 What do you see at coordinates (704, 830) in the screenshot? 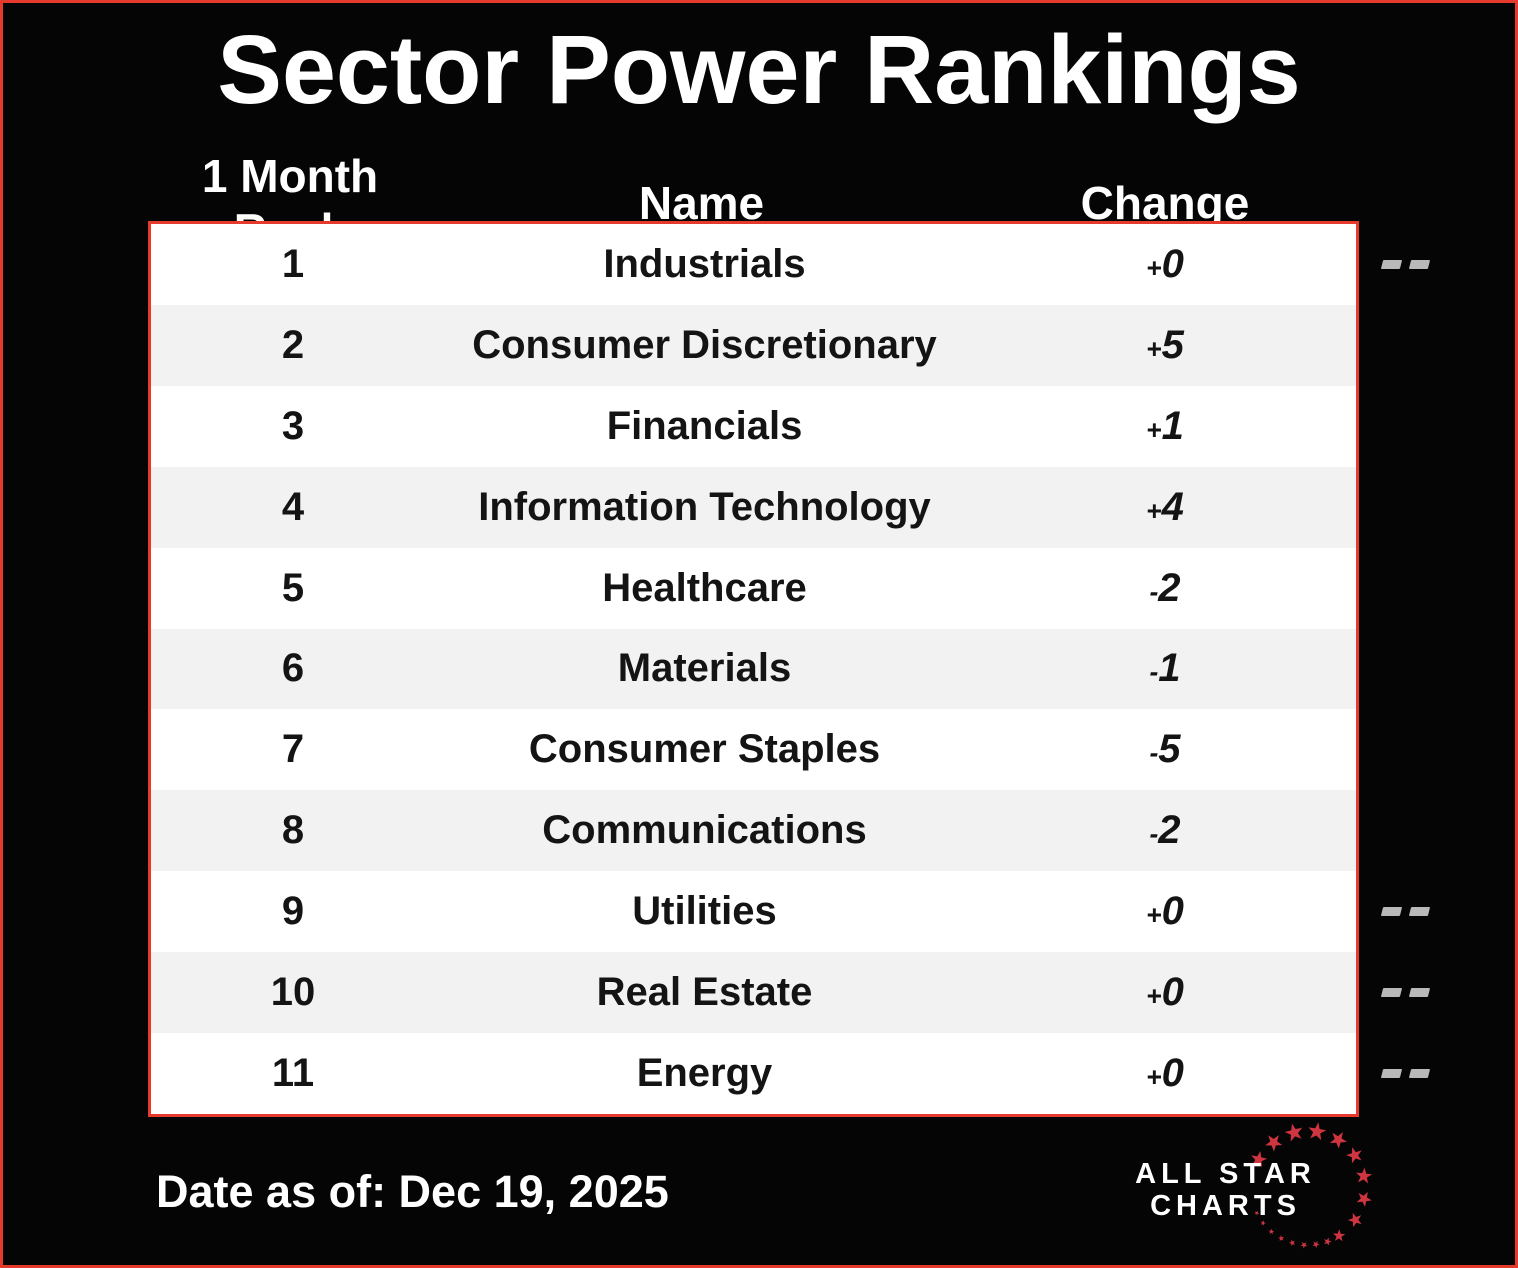
I see `name-cell: Communications` at bounding box center [704, 830].